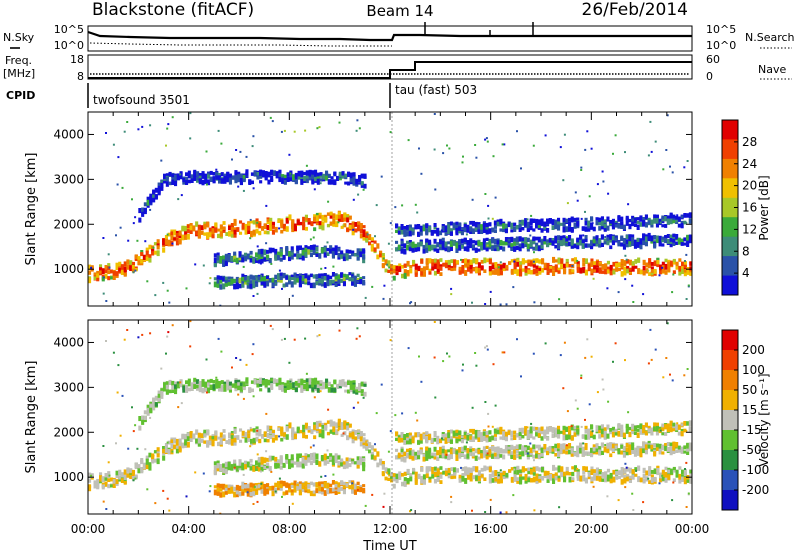 This screenshot has height=554, width=800. I want to click on noise-left-tick-top: 10^5, so click(69, 29).